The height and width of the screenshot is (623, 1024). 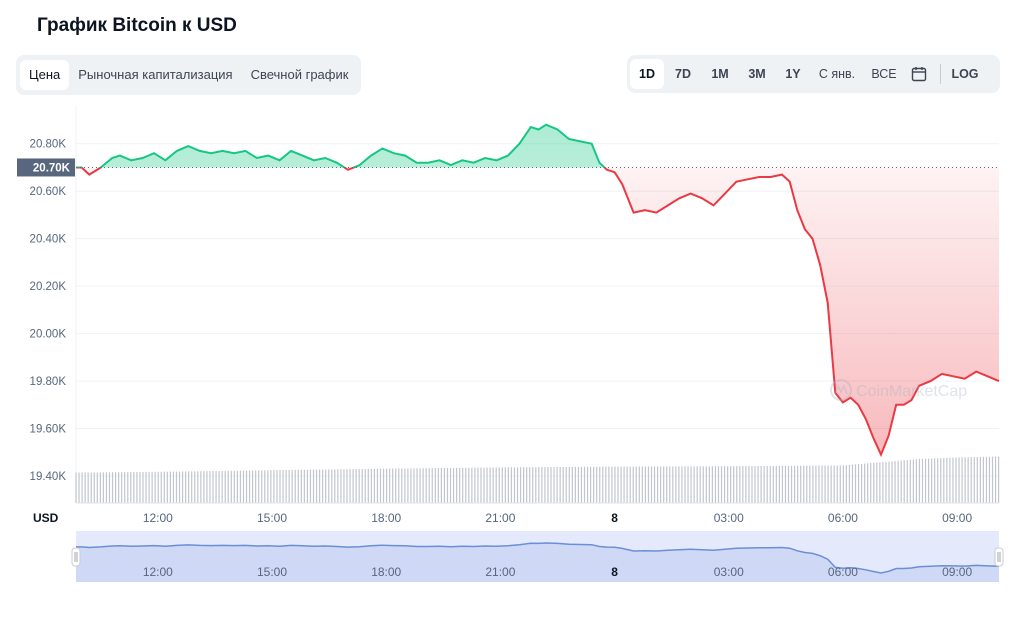 What do you see at coordinates (537, 513) in the screenshot?
I see `x-axis: 12:00 15:00 18:00 21:00 8 03:00 06:00 09:00` at bounding box center [537, 513].